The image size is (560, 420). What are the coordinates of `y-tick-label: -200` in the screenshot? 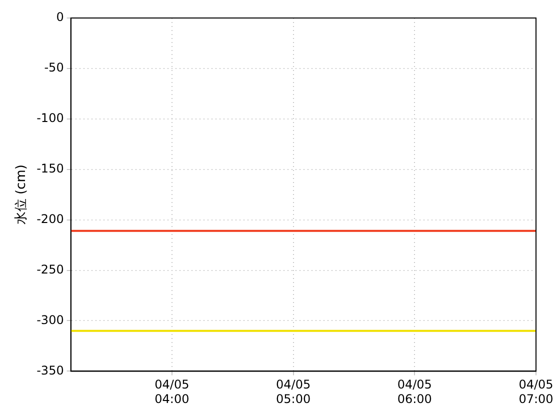 It's located at (50, 219).